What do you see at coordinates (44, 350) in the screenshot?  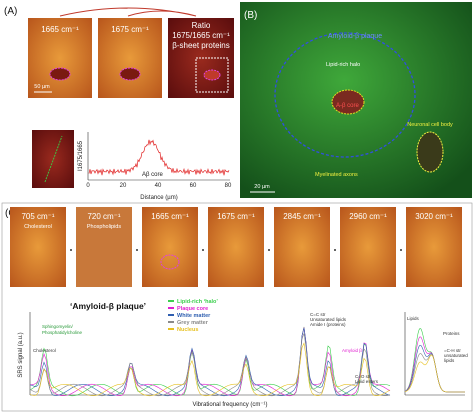 I see `annotation: Cholesterol` at bounding box center [44, 350].